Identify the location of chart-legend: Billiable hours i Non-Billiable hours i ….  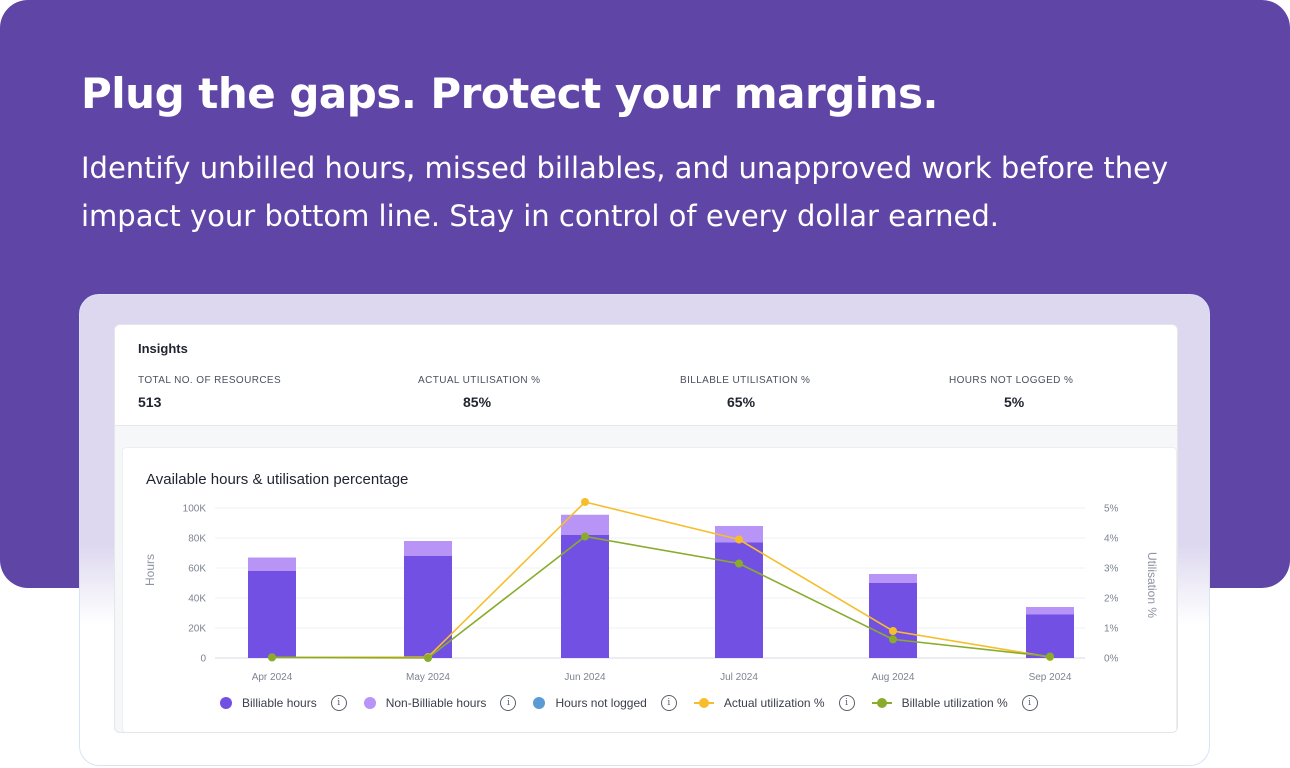
(629, 703).